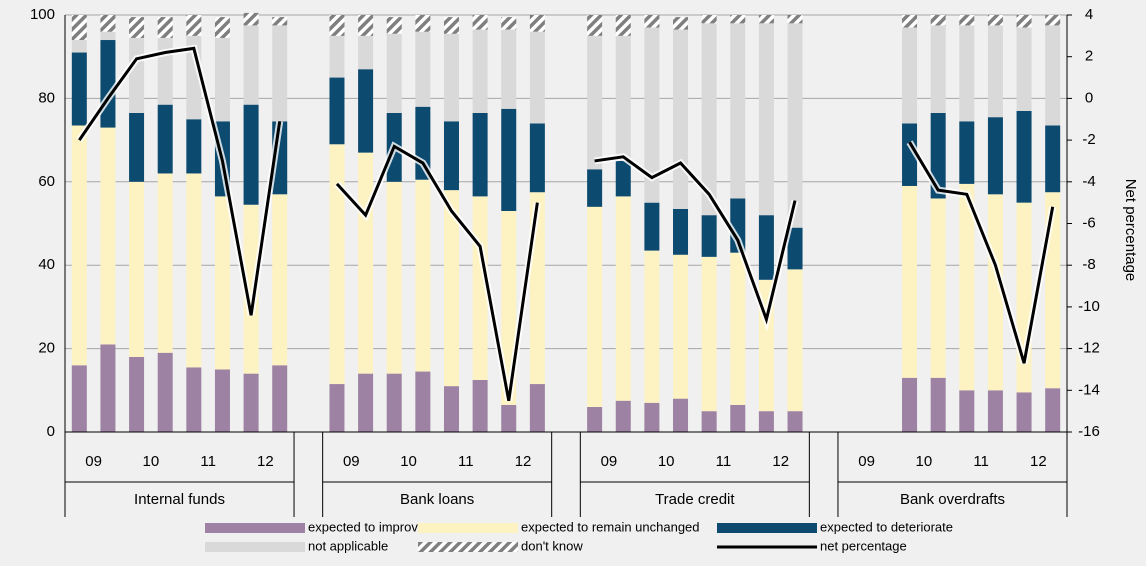 Image resolution: width=1146 pixels, height=566 pixels. Describe the element at coordinates (1089, 97) in the screenshot. I see `y2-tick-label: 0` at that location.